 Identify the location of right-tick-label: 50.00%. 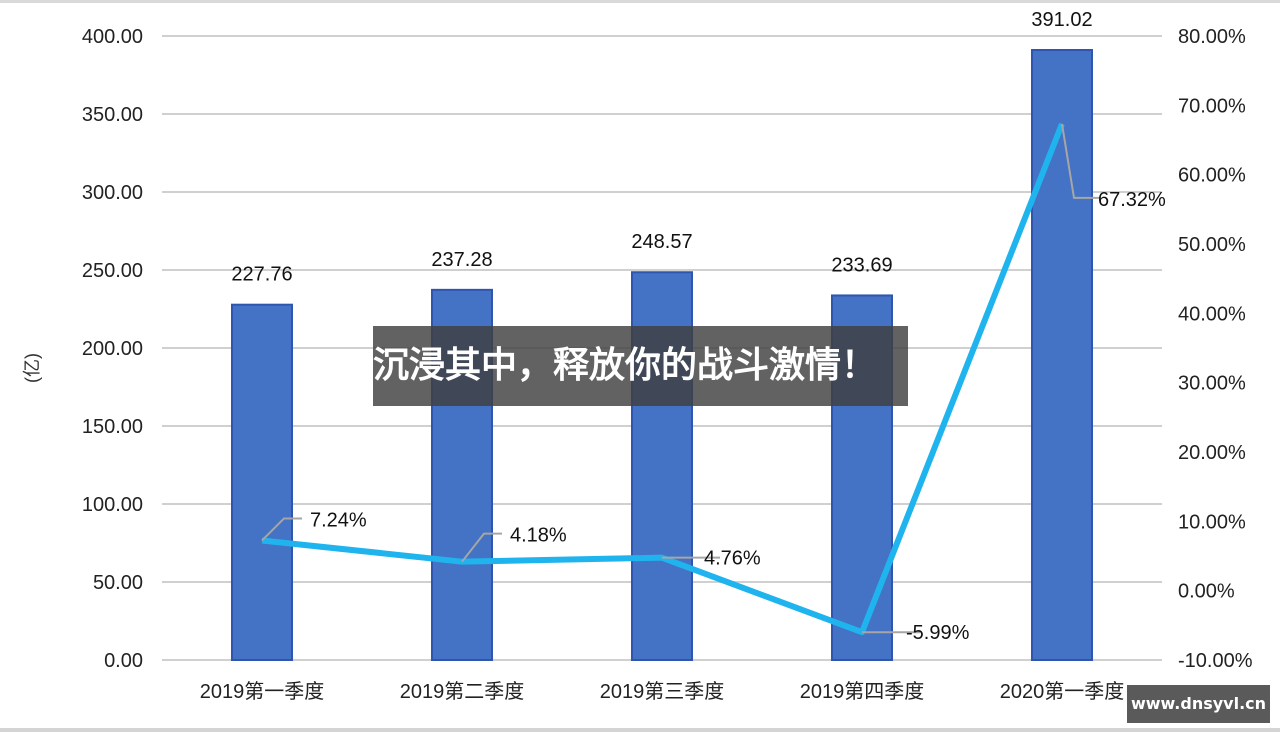
(1212, 245).